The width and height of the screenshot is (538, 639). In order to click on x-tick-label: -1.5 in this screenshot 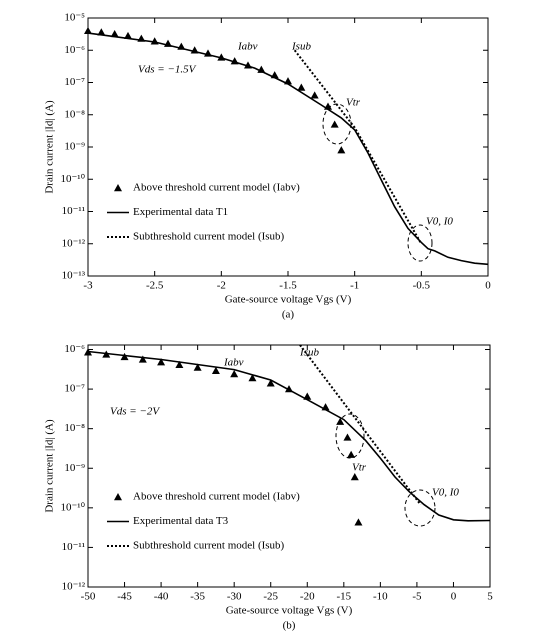, I will do `click(288, 286)`.